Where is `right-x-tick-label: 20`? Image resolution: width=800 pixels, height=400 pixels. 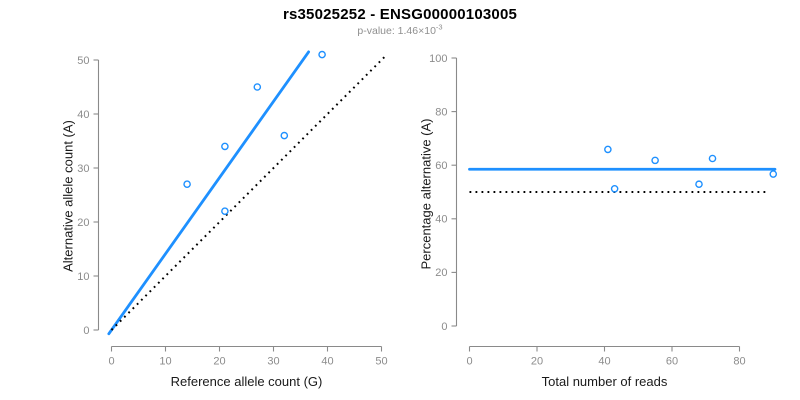
right-x-tick-label: 20 is located at coordinates (537, 362).